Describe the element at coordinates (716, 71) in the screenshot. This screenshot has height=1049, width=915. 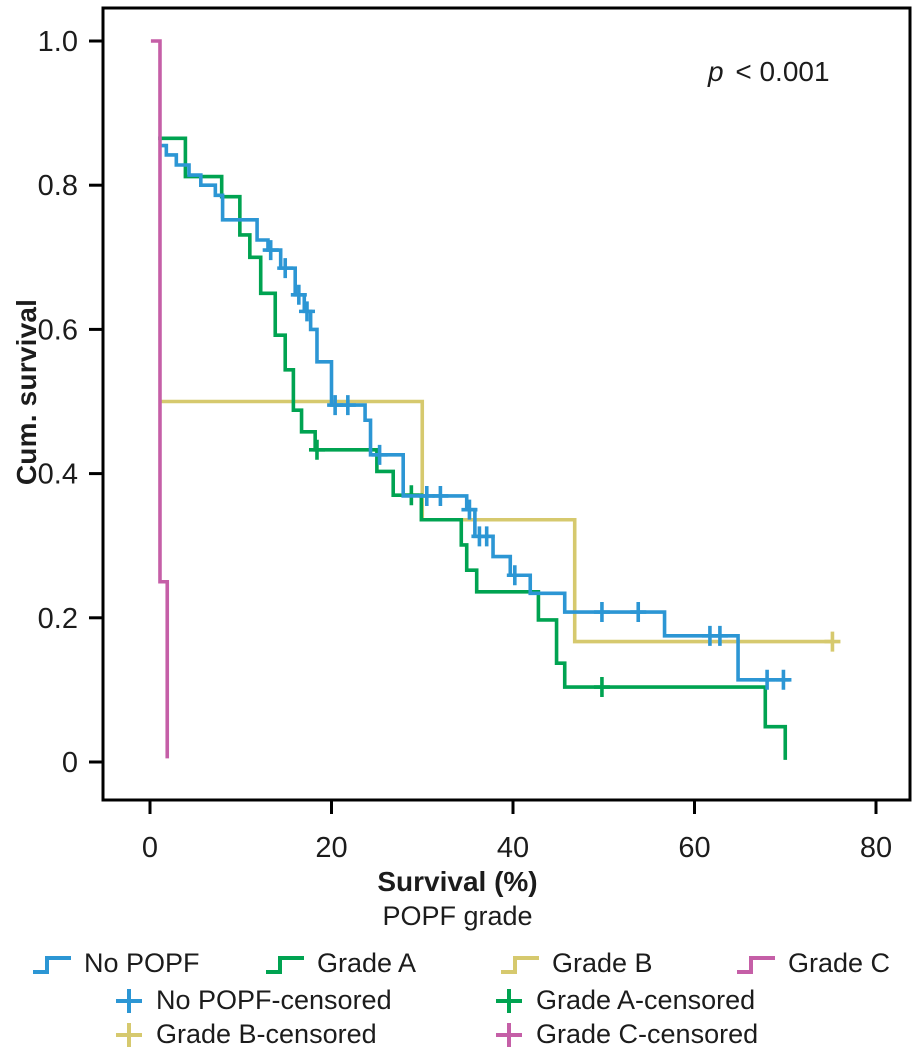
I see `p-value-var: p` at that location.